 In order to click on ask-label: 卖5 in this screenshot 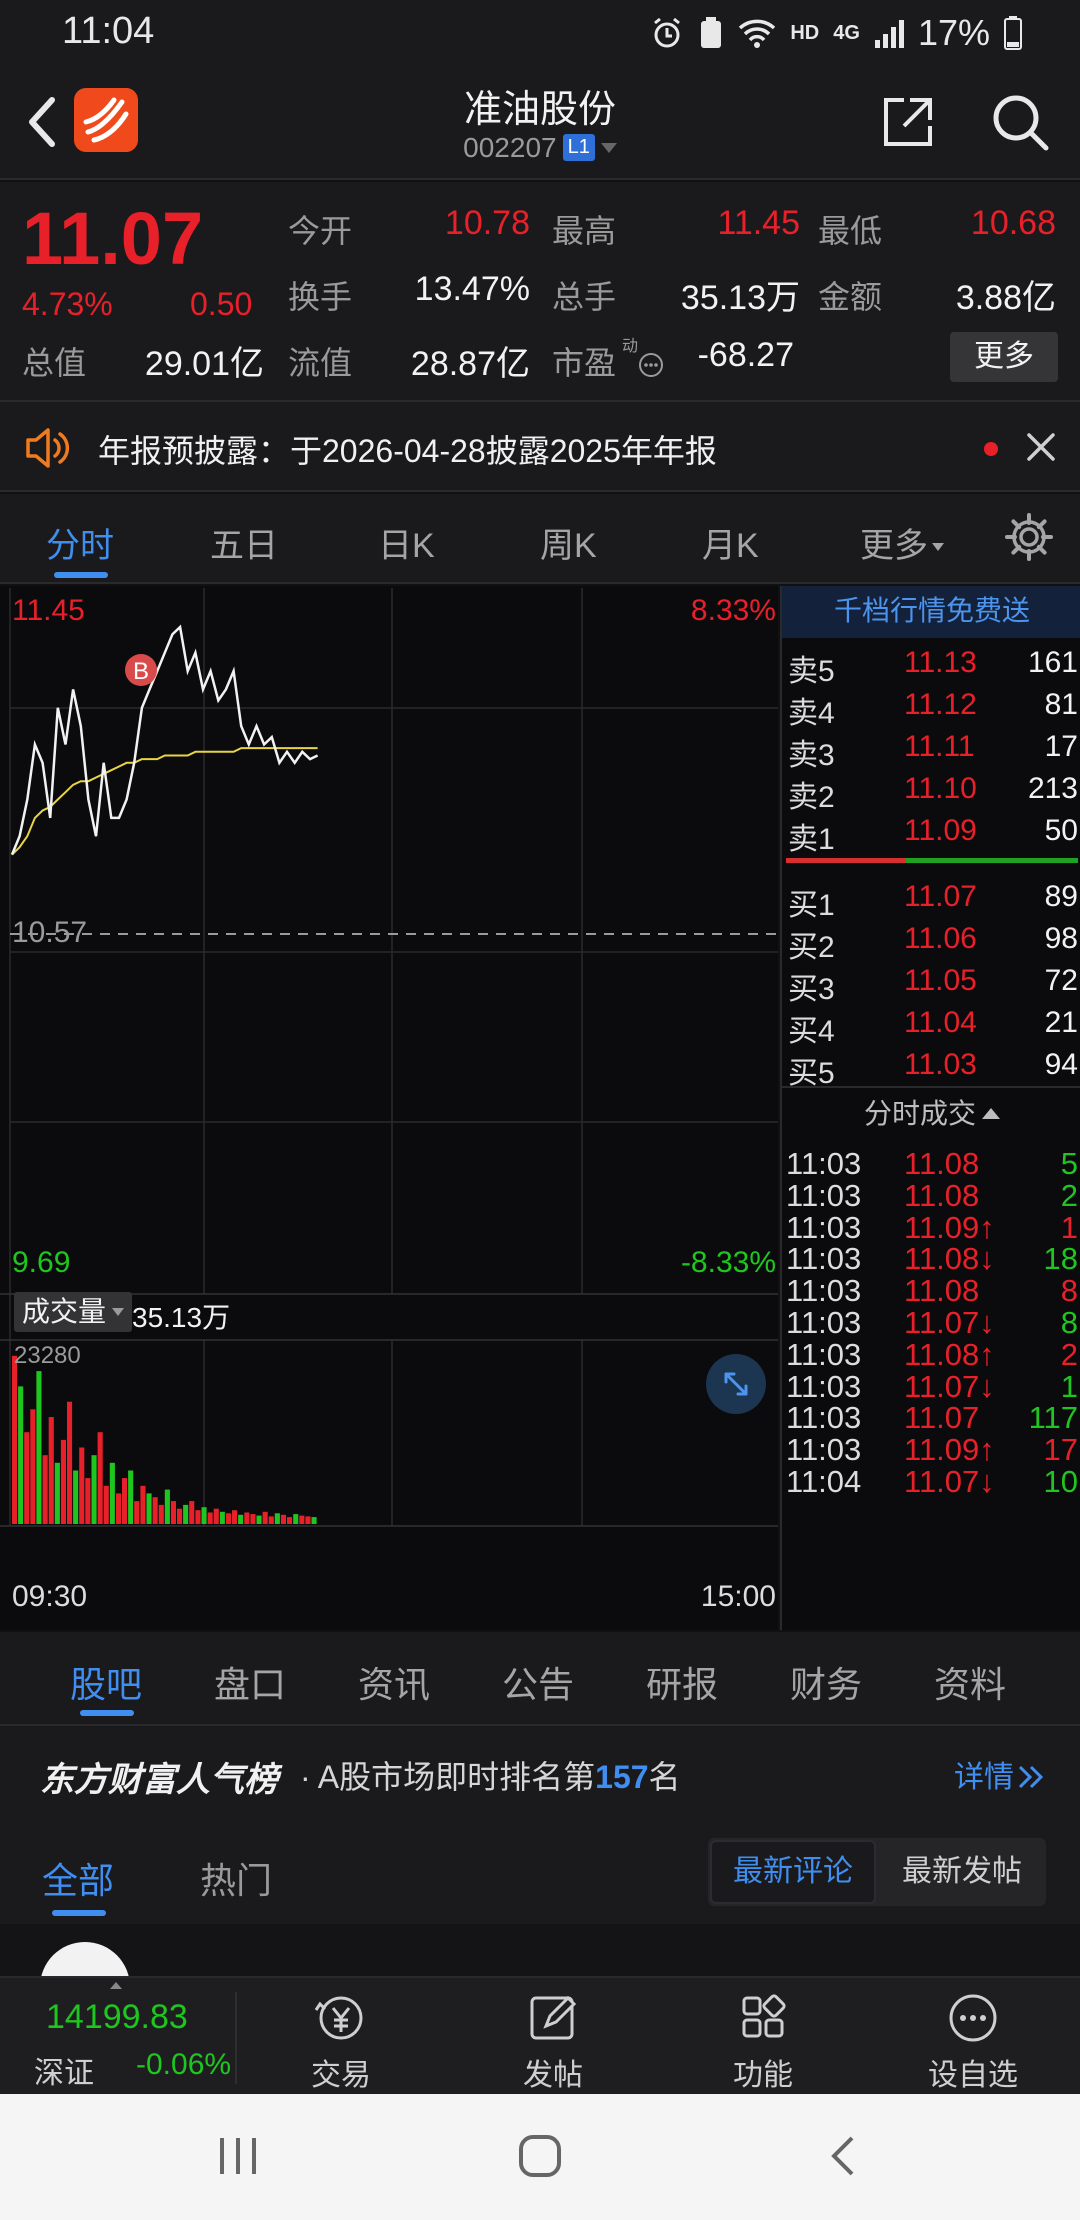, I will do `click(811, 671)`.